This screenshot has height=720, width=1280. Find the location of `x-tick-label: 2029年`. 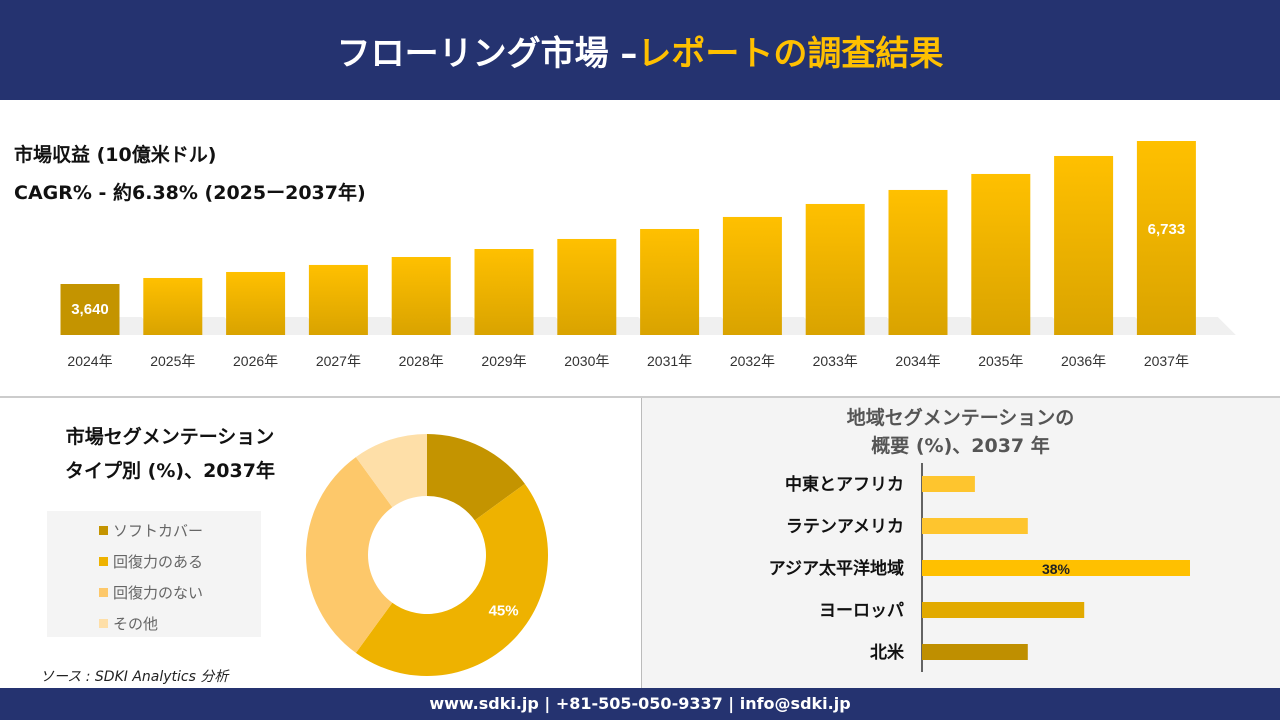

x-tick-label: 2029年 is located at coordinates (503, 361).